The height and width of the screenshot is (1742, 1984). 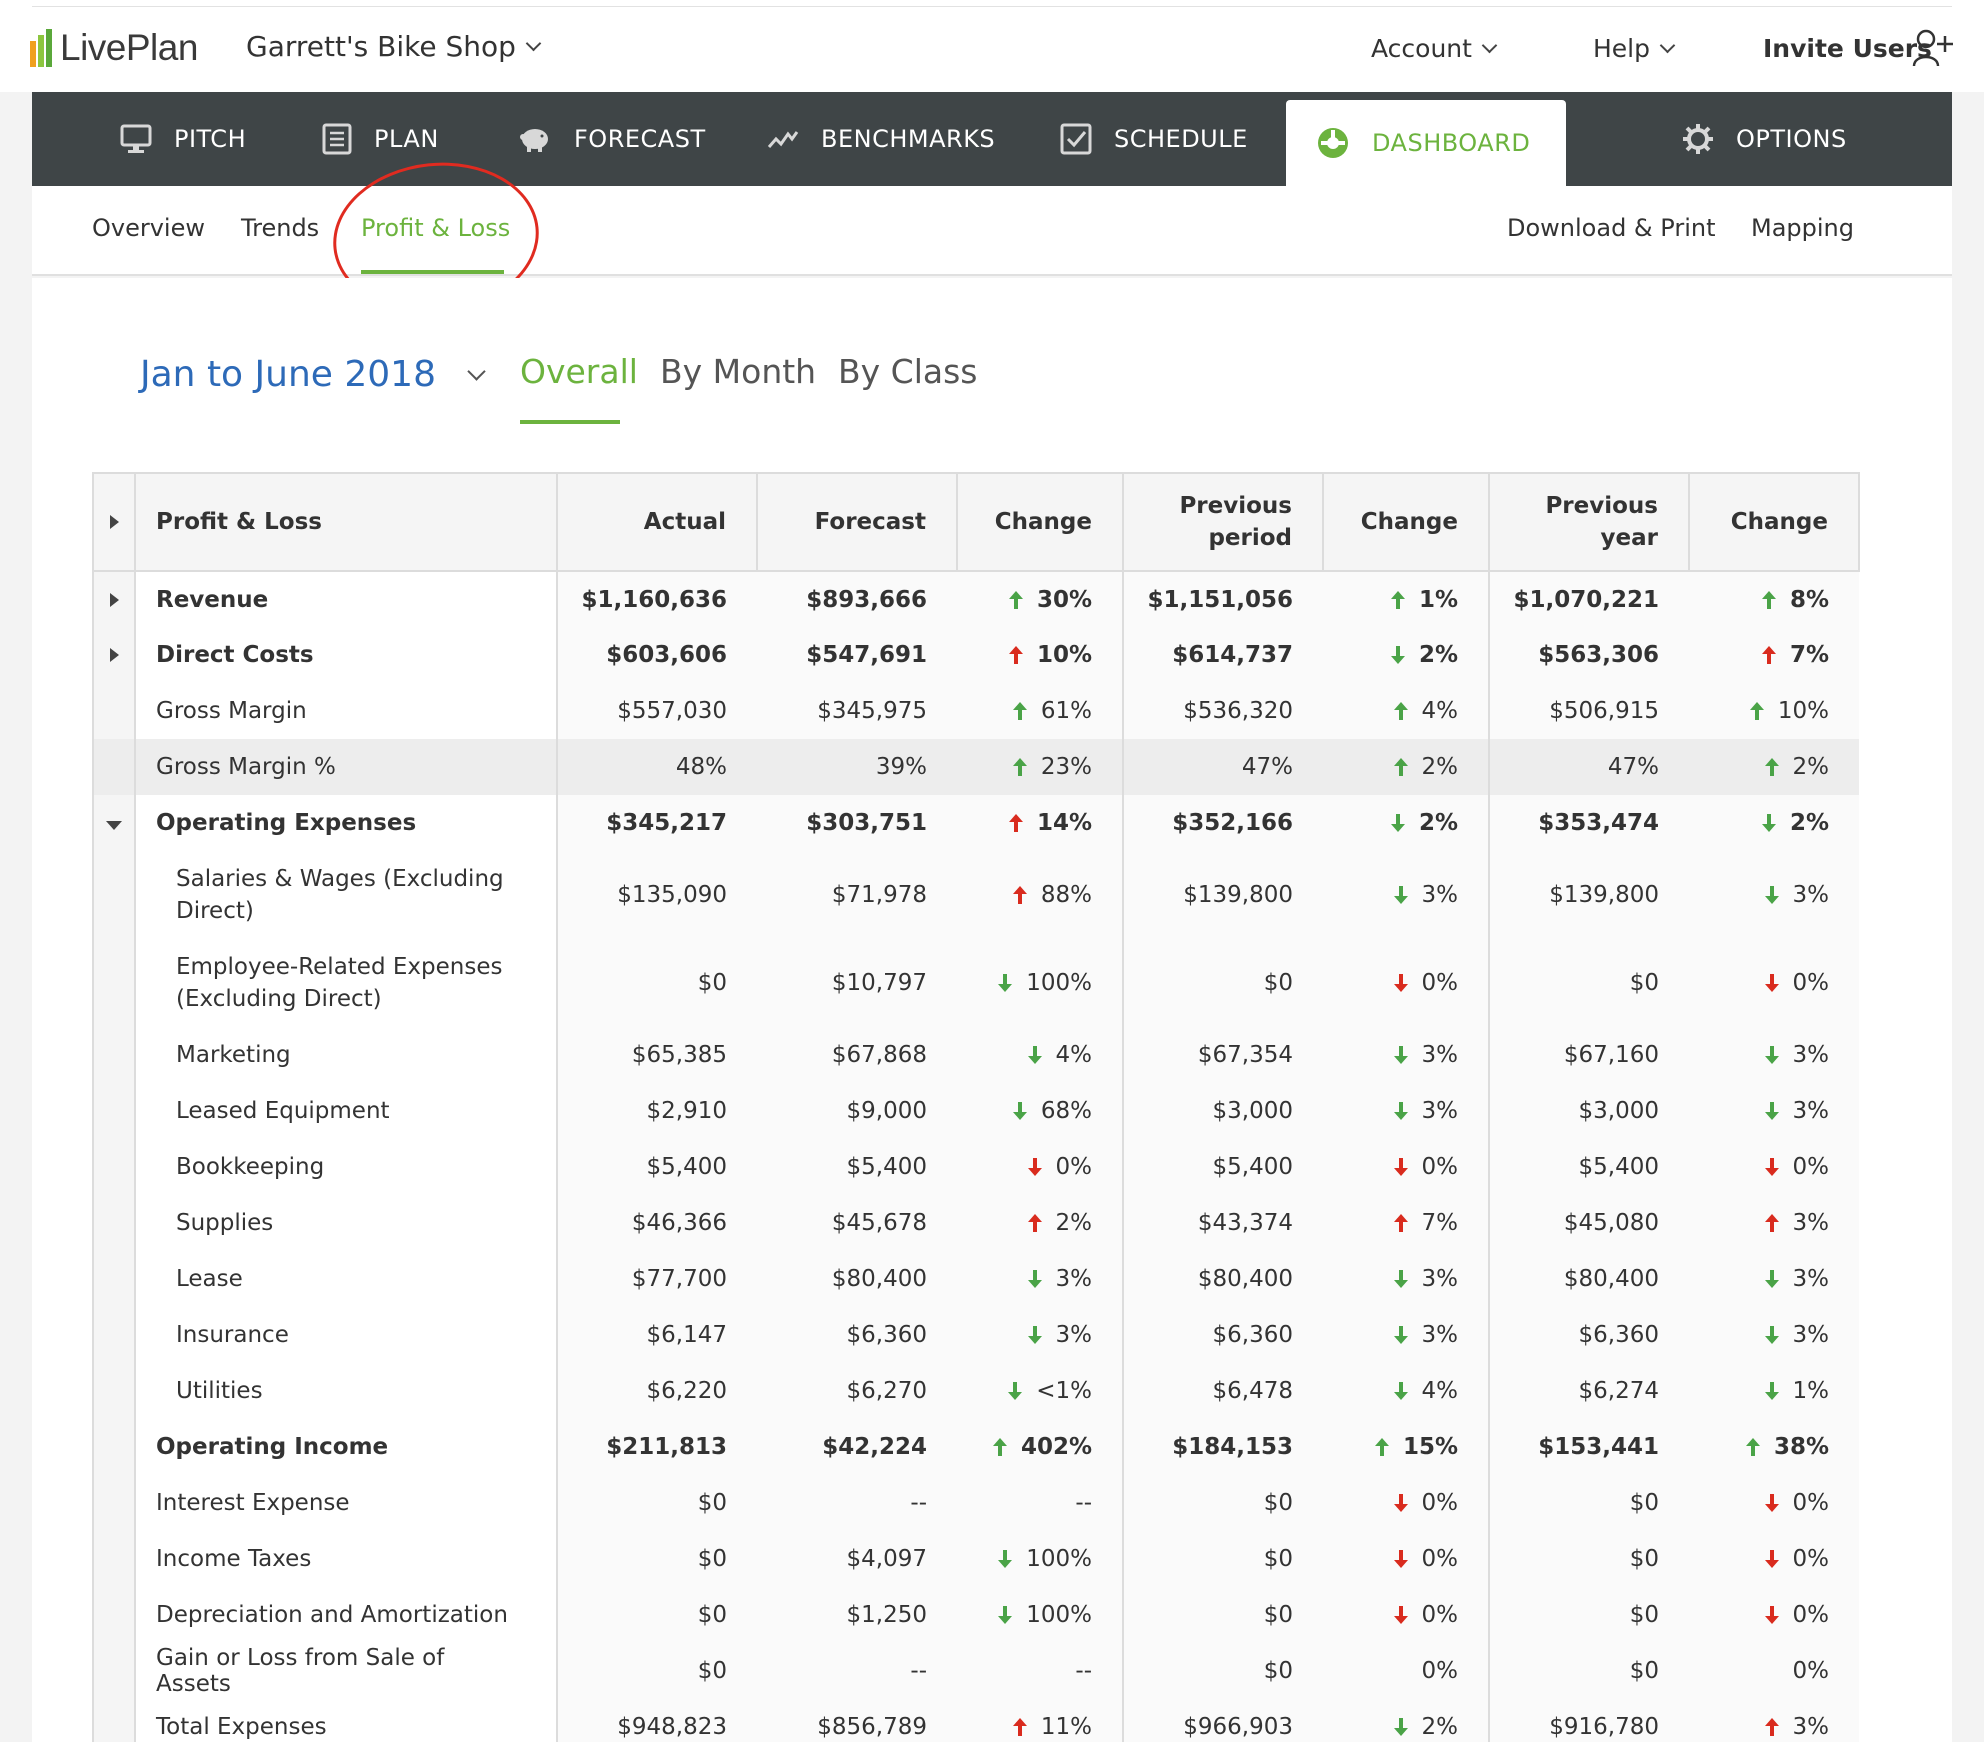 What do you see at coordinates (1589, 1055) in the screenshot?
I see `previous-year-cell: $67,160` at bounding box center [1589, 1055].